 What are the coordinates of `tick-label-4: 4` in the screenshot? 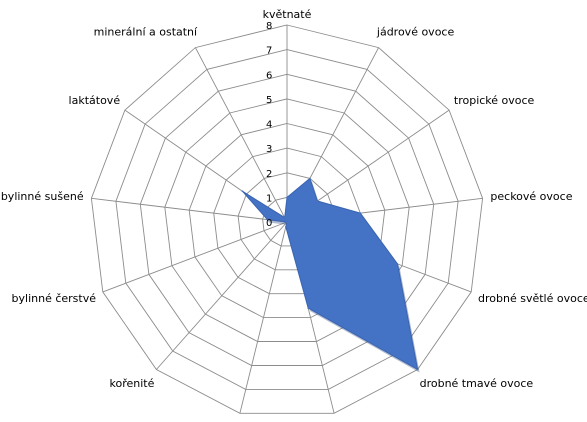 It's located at (269, 125).